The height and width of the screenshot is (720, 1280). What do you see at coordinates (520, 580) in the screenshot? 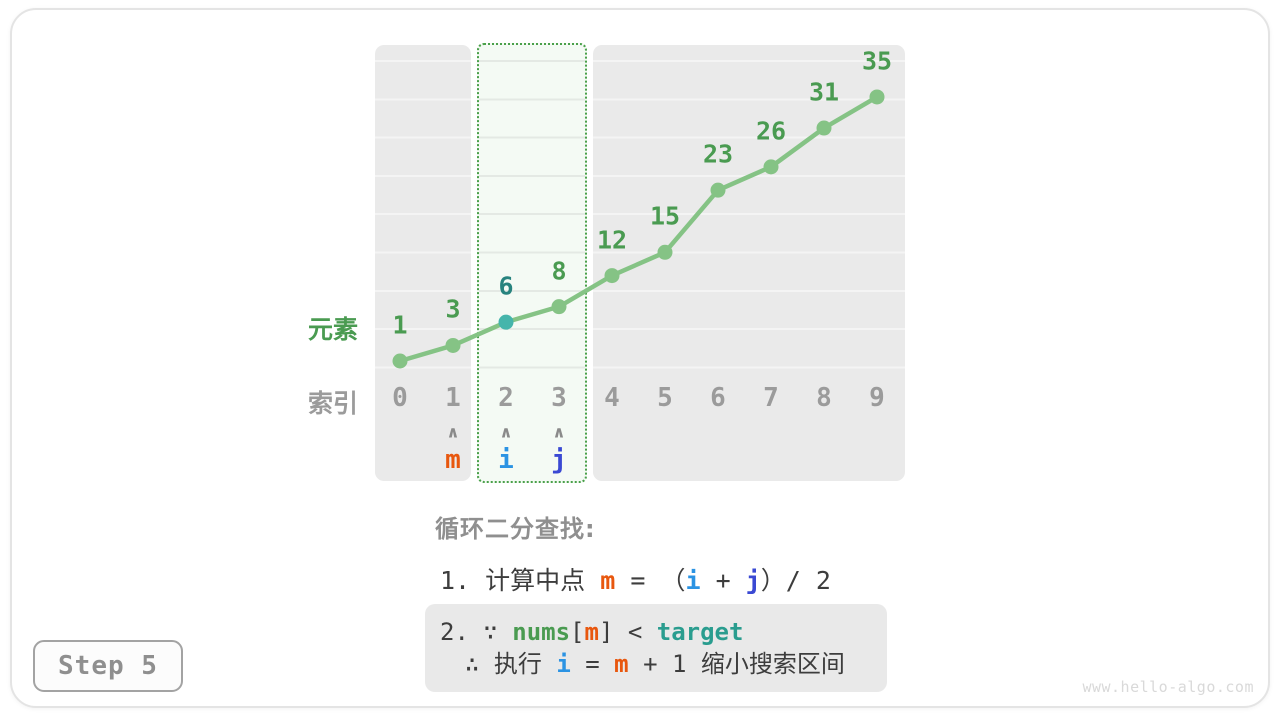
I see `text-segment-plain: 1. 计算中点` at bounding box center [520, 580].